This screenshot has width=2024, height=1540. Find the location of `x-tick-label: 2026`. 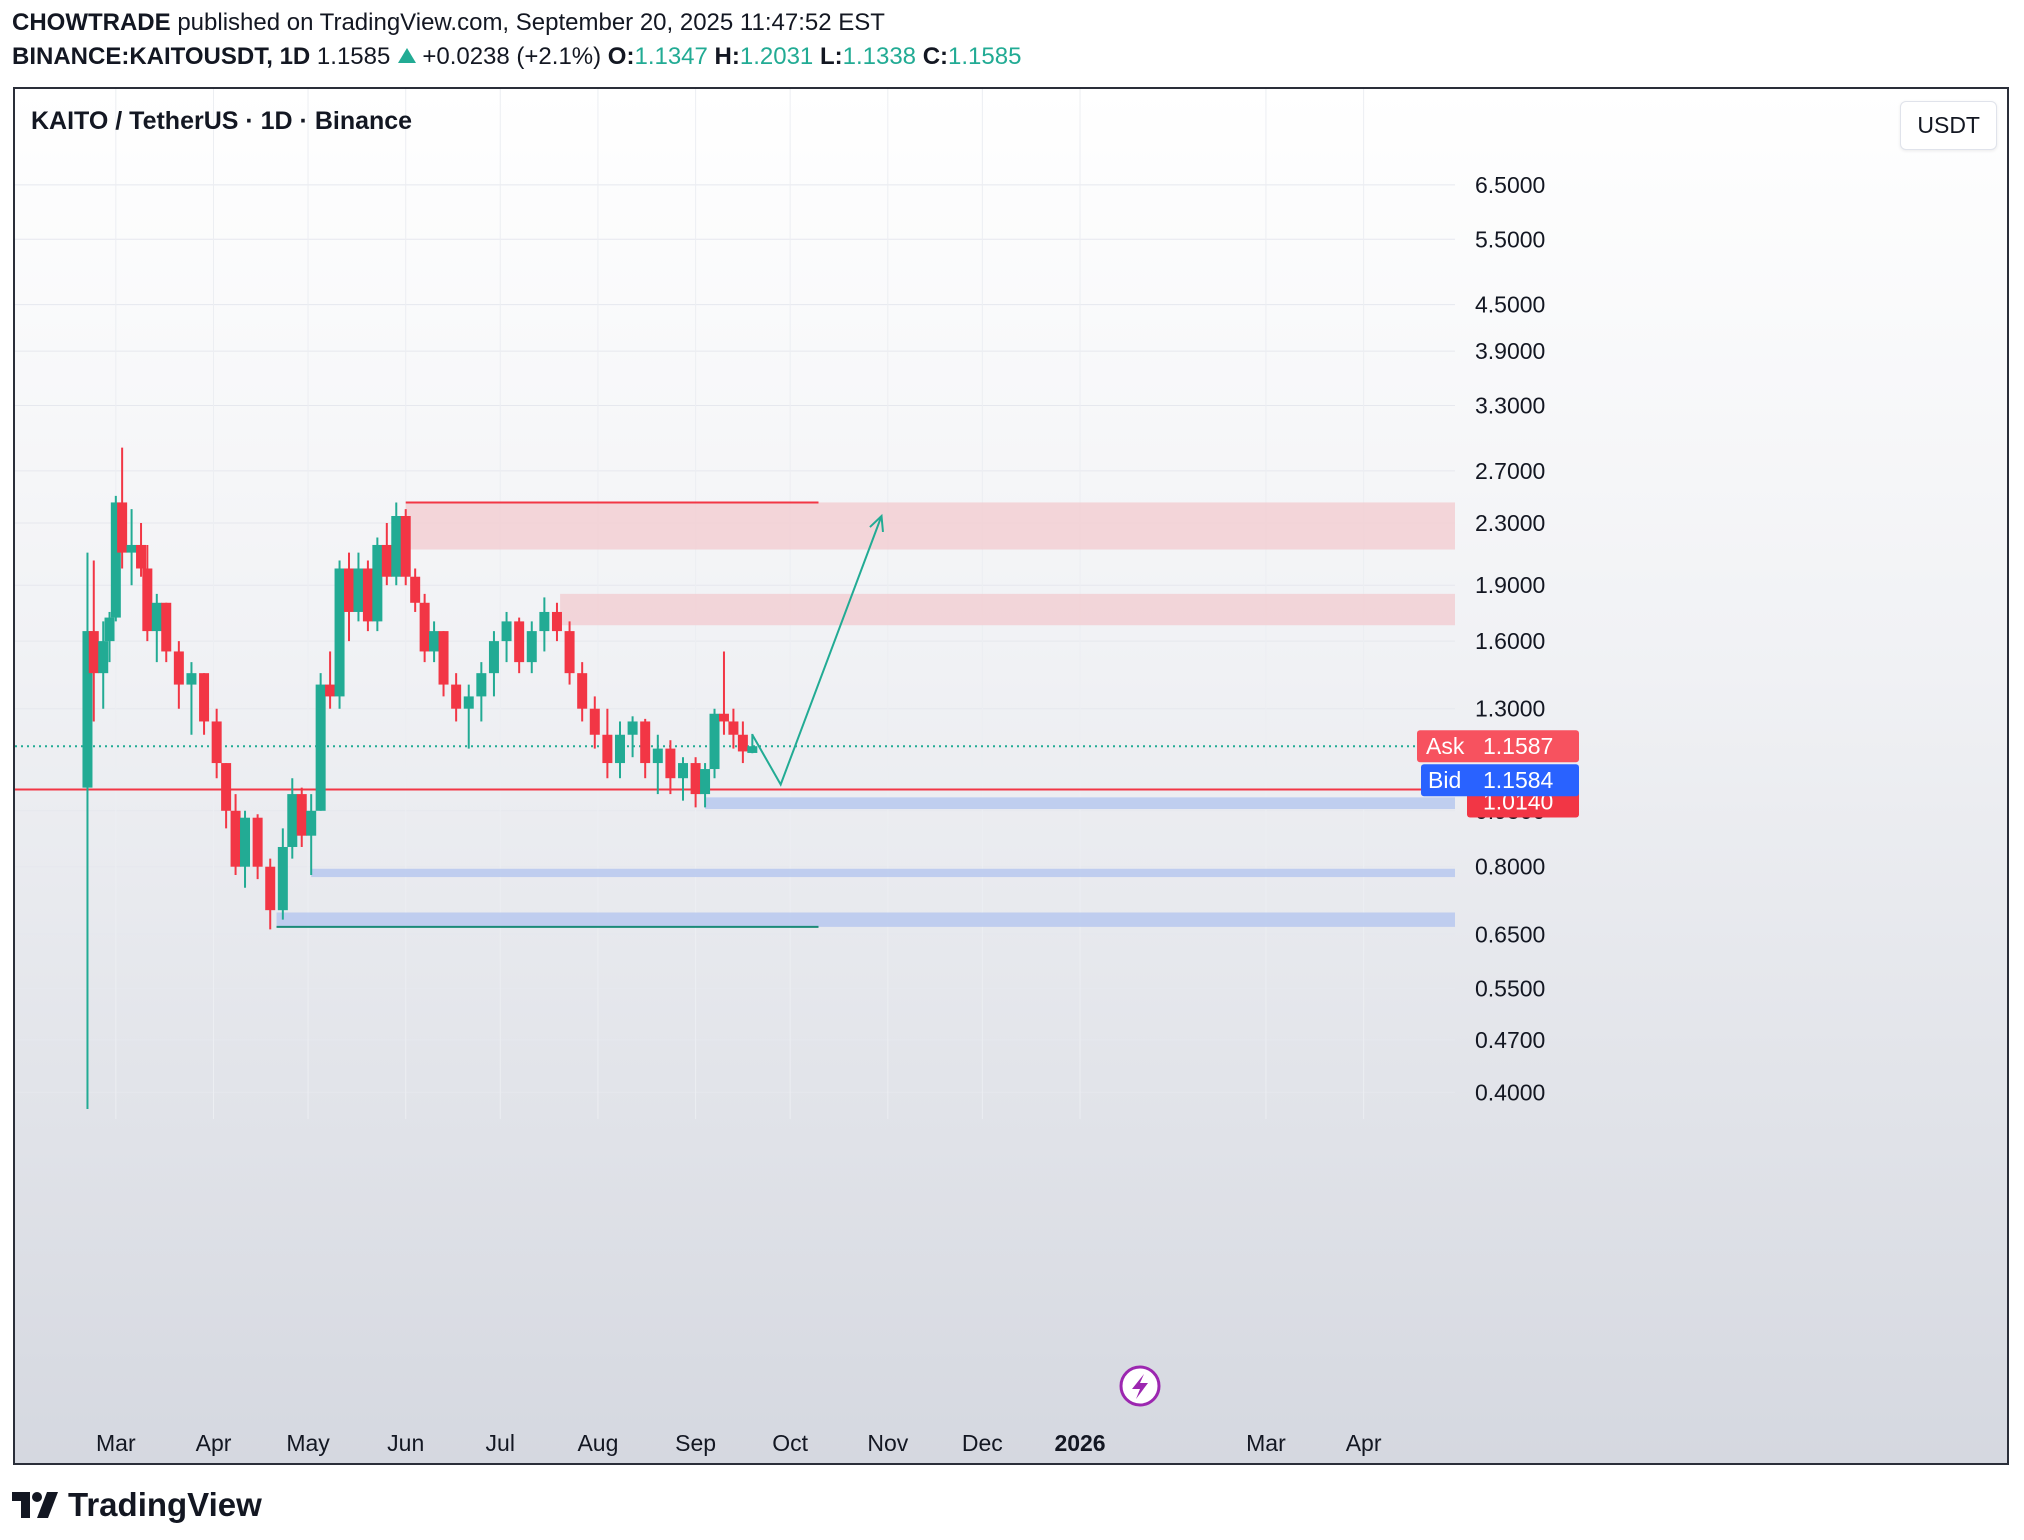

x-tick-label: 2026 is located at coordinates (1079, 1443).